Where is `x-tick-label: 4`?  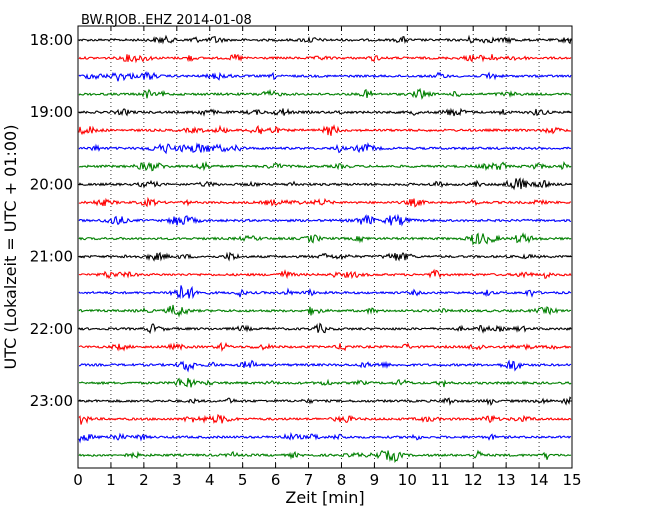 x-tick-label: 4 is located at coordinates (210, 480).